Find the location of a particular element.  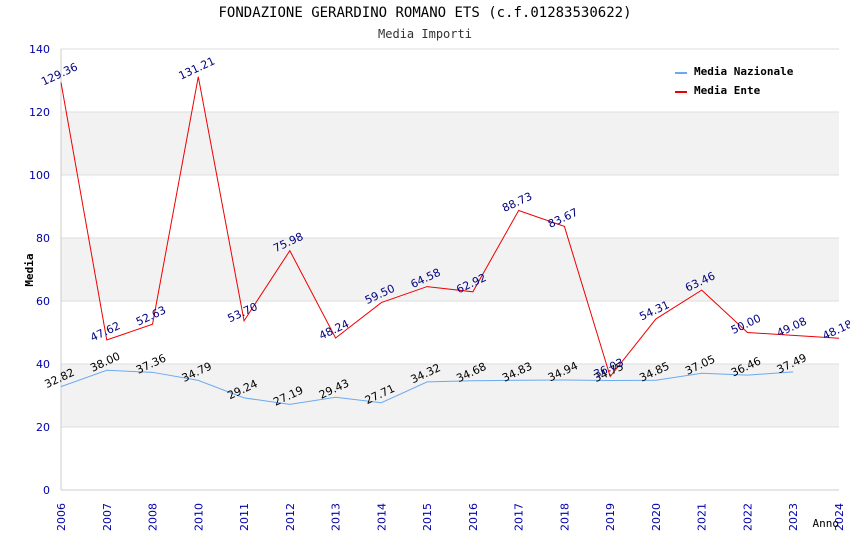

x-tick-label: 2020 is located at coordinates (656, 517).